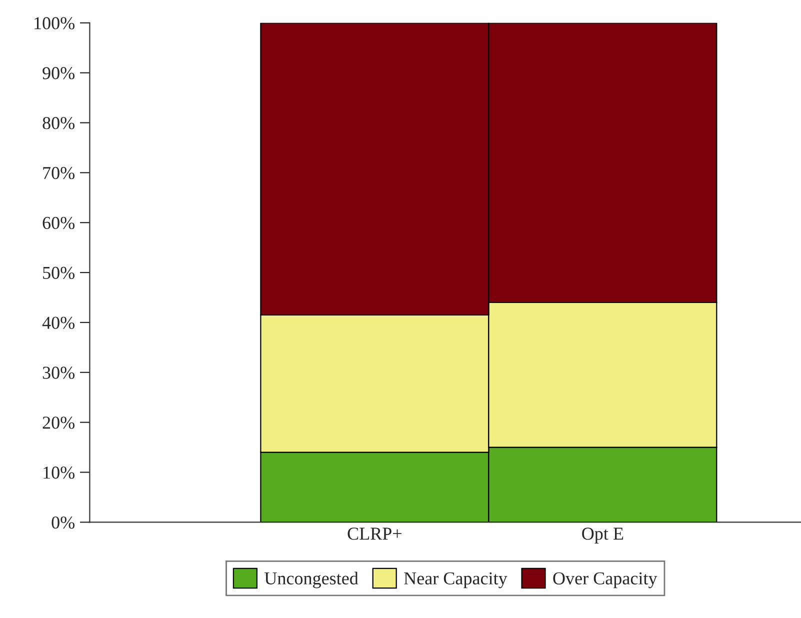  What do you see at coordinates (59, 173) in the screenshot?
I see `y-tick-label: 70%` at bounding box center [59, 173].